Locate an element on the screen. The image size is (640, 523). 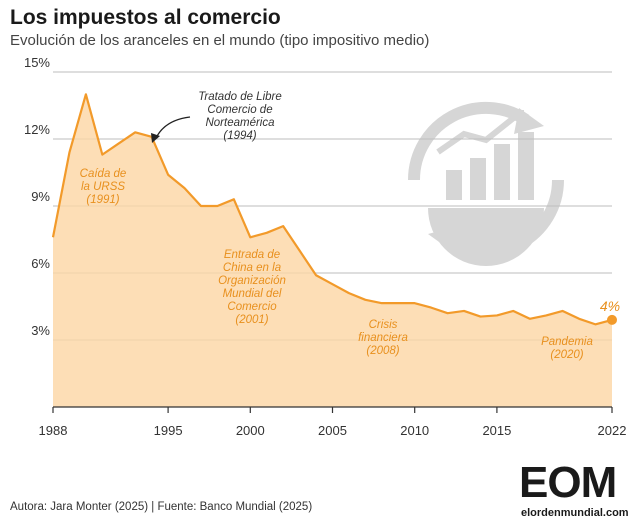
annotation: Crisis financiera (2008) is located at coordinates (383, 338).